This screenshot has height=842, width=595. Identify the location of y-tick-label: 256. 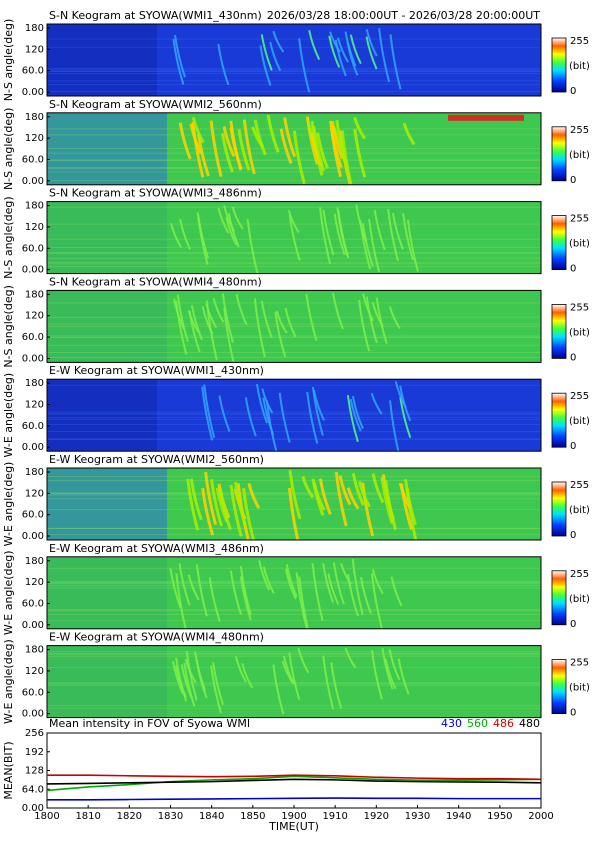
(34, 733).